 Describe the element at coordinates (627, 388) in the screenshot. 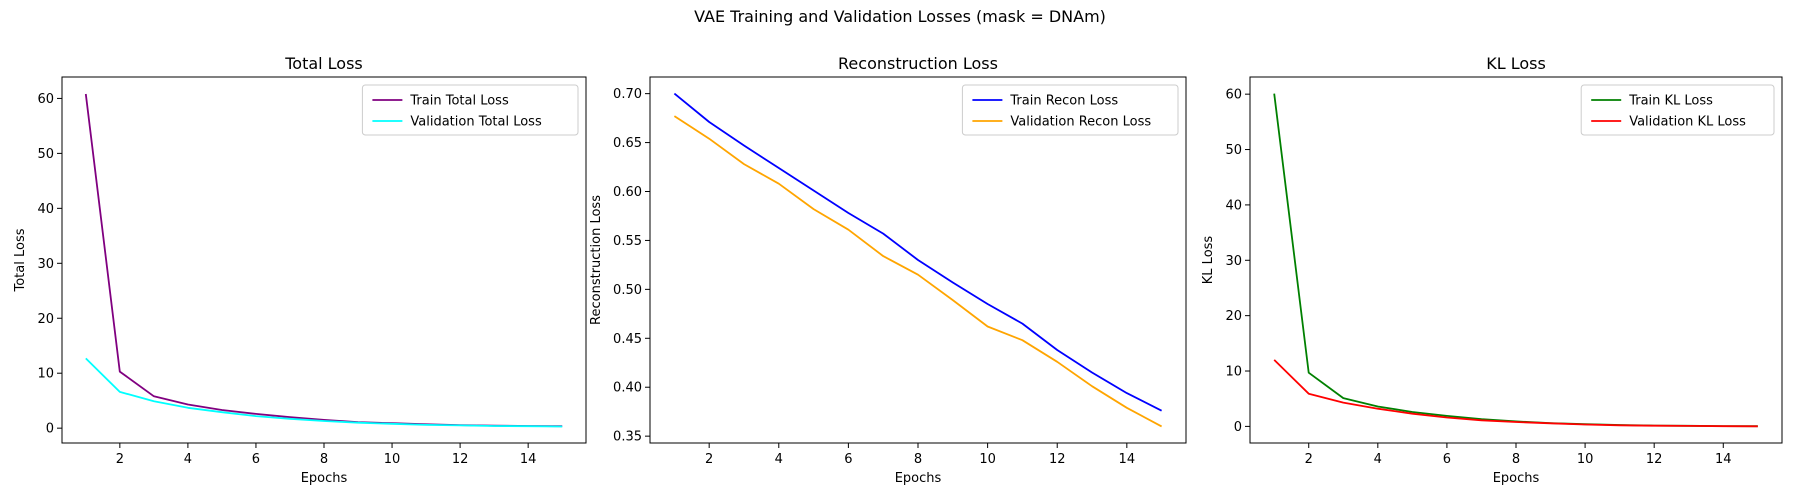

I see `y-tick-label: 0.40` at that location.